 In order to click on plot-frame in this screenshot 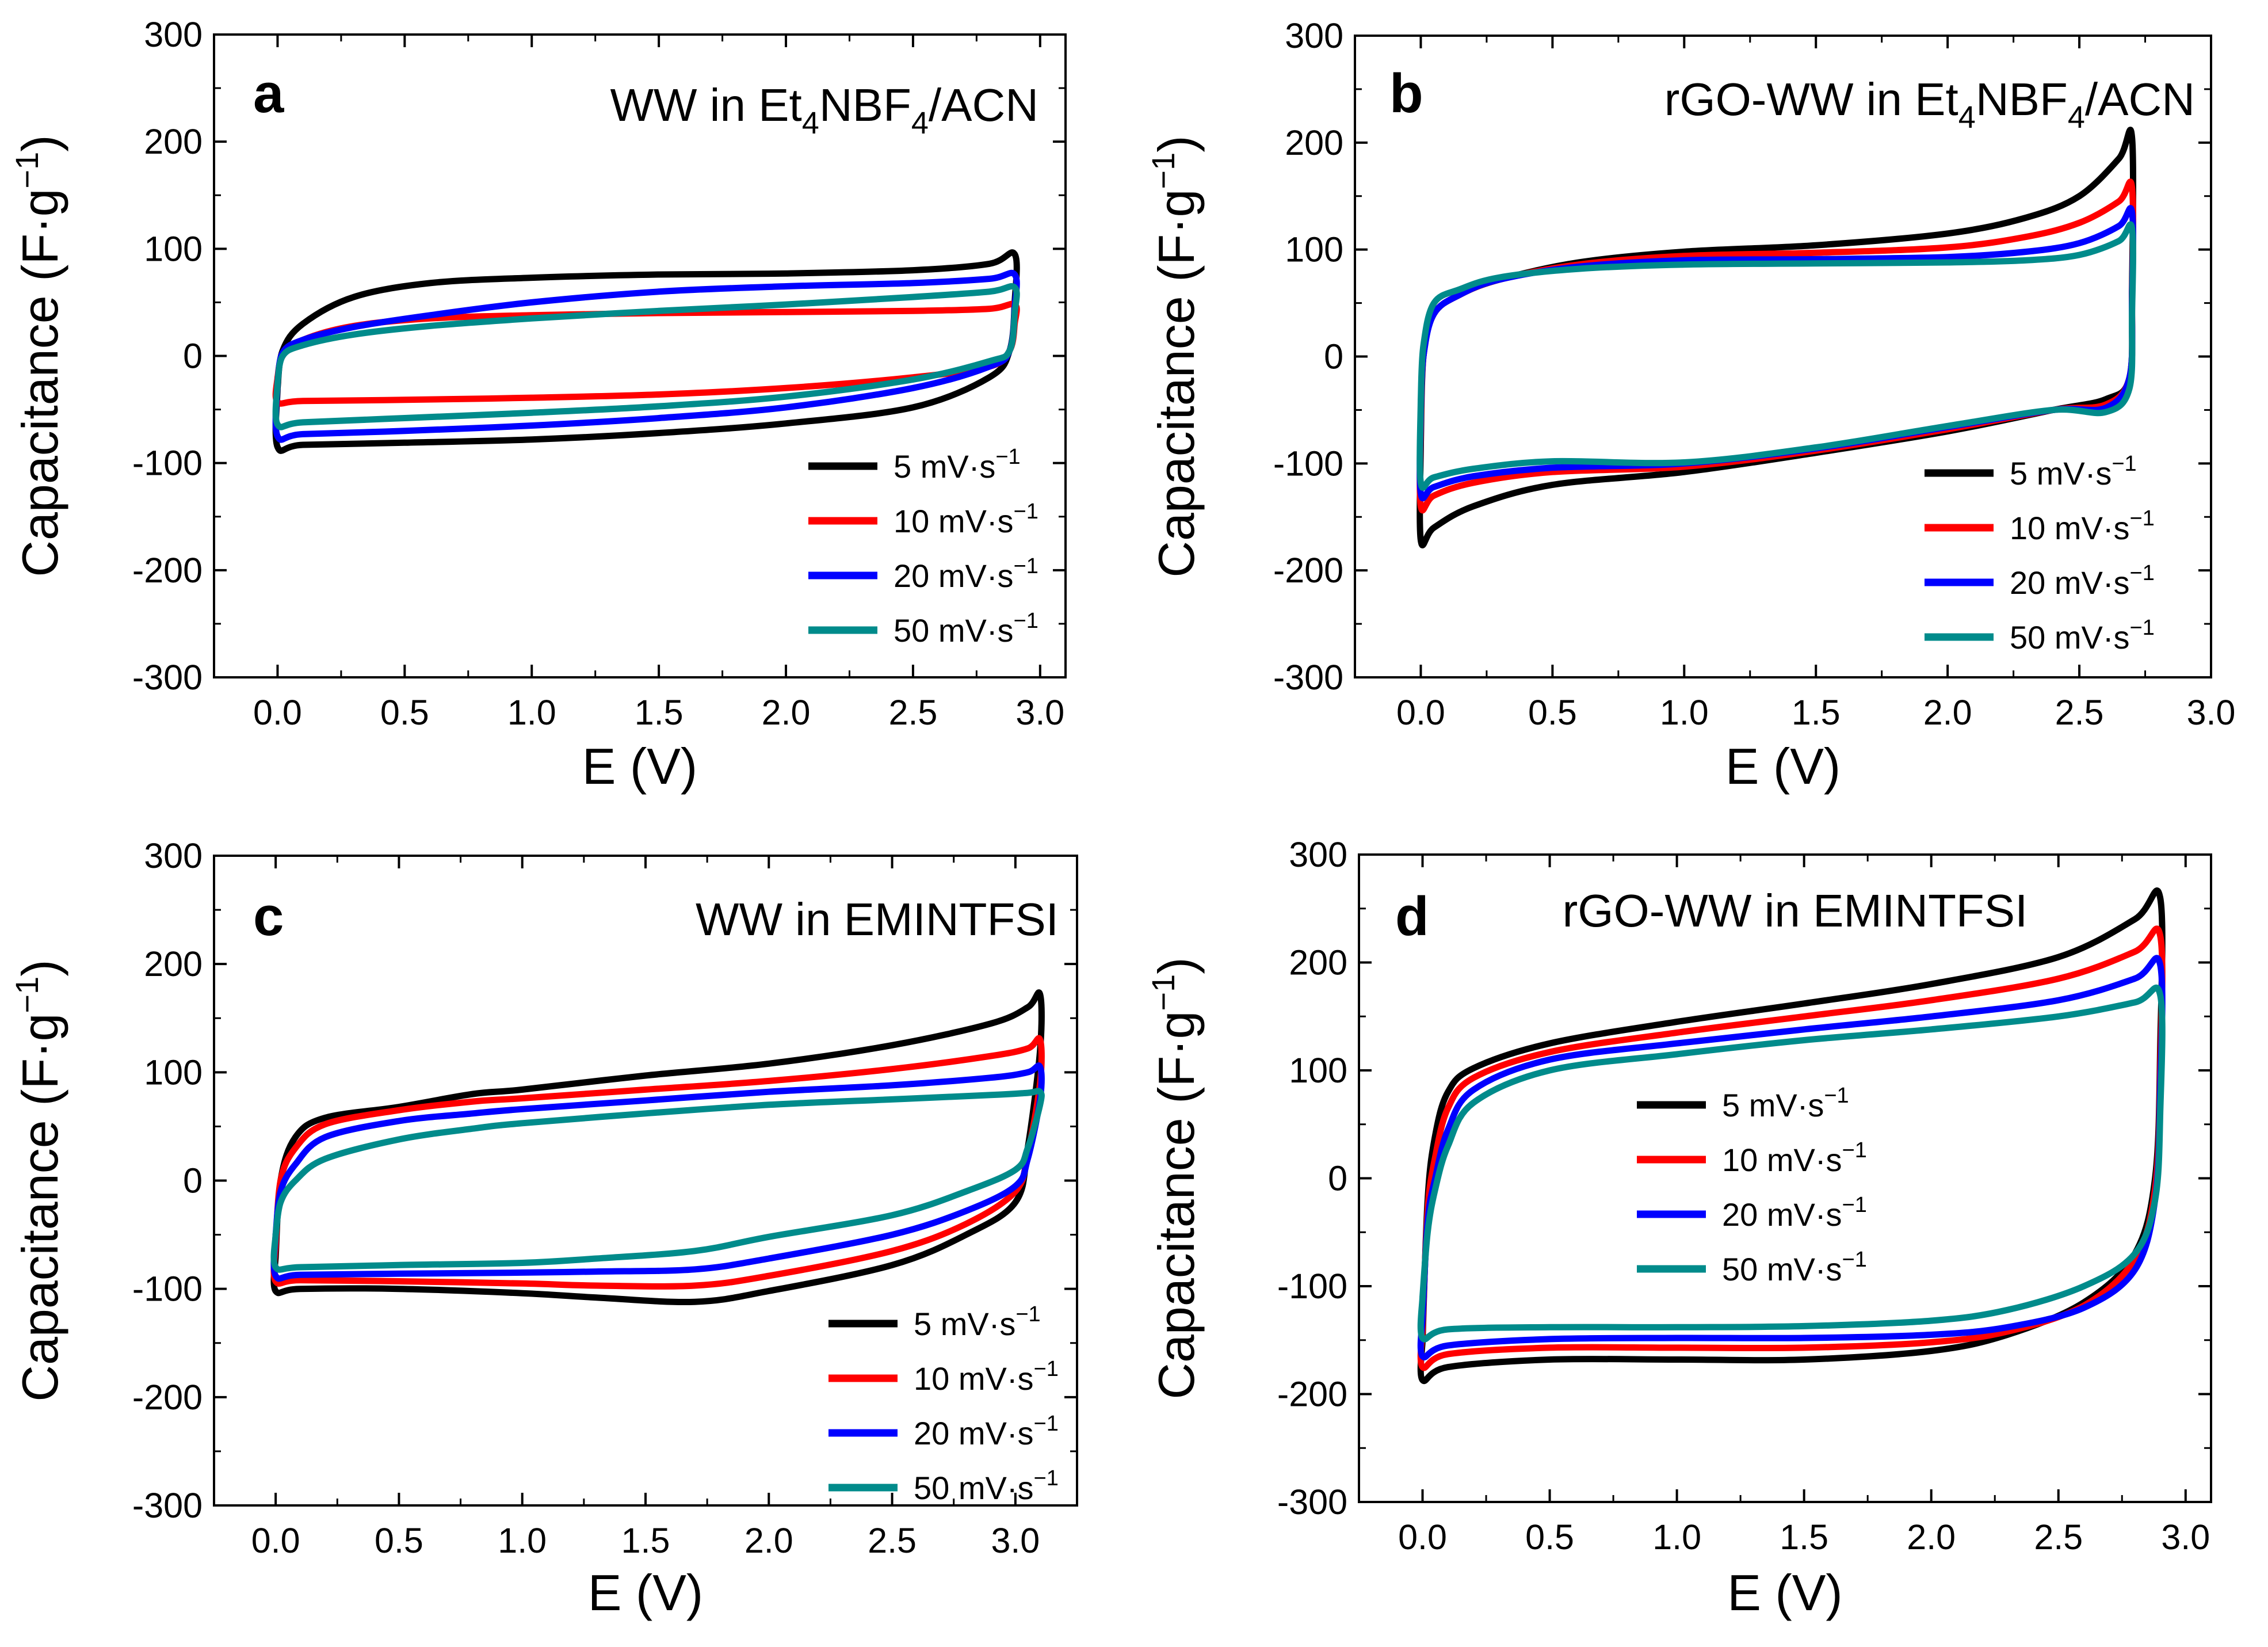, I will do `click(1785, 1178)`.